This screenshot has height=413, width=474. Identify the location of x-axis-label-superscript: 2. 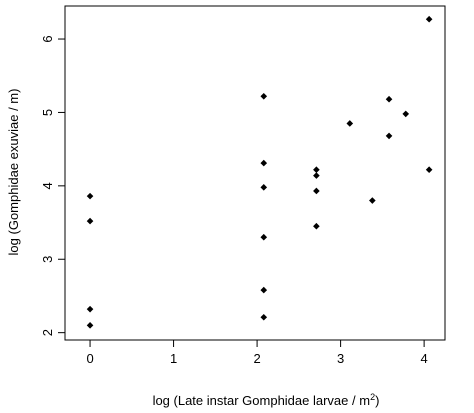
(372, 397).